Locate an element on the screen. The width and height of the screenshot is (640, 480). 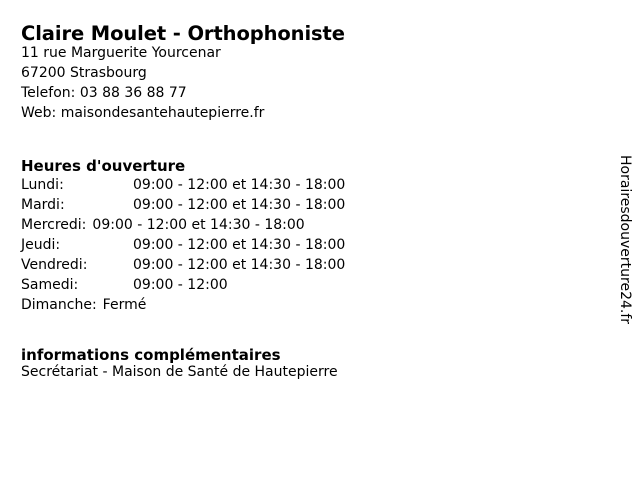
day-label: Jeudi: is located at coordinates (41, 245).